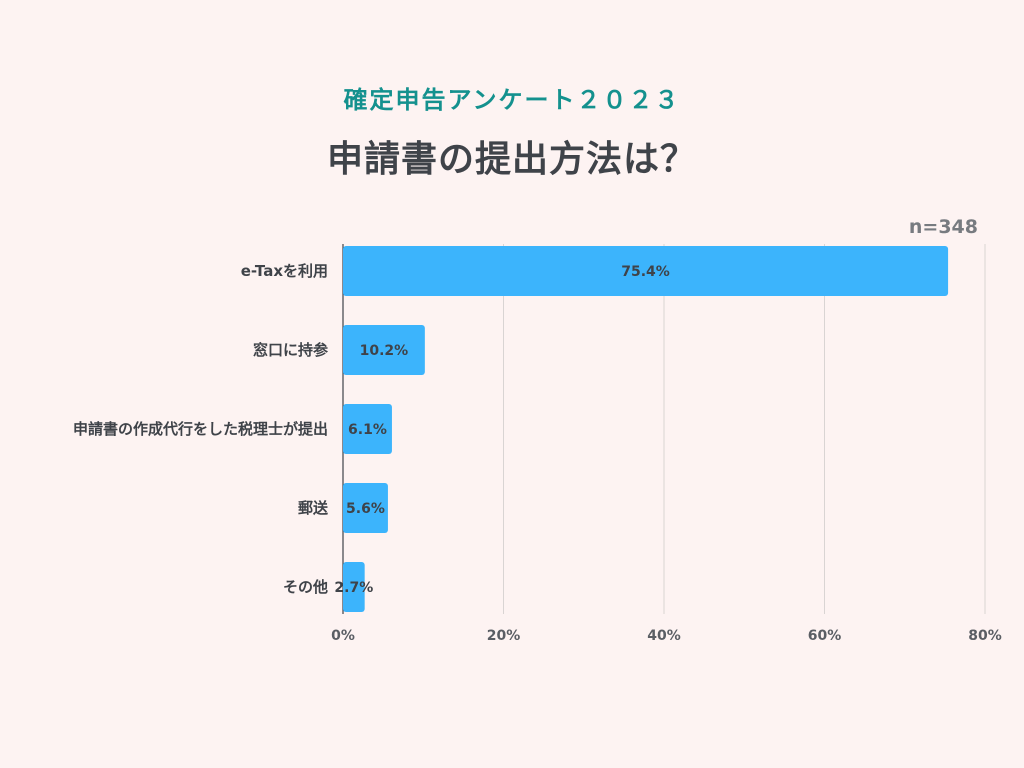  I want to click on category-label: 窓口に持参, so click(291, 350).